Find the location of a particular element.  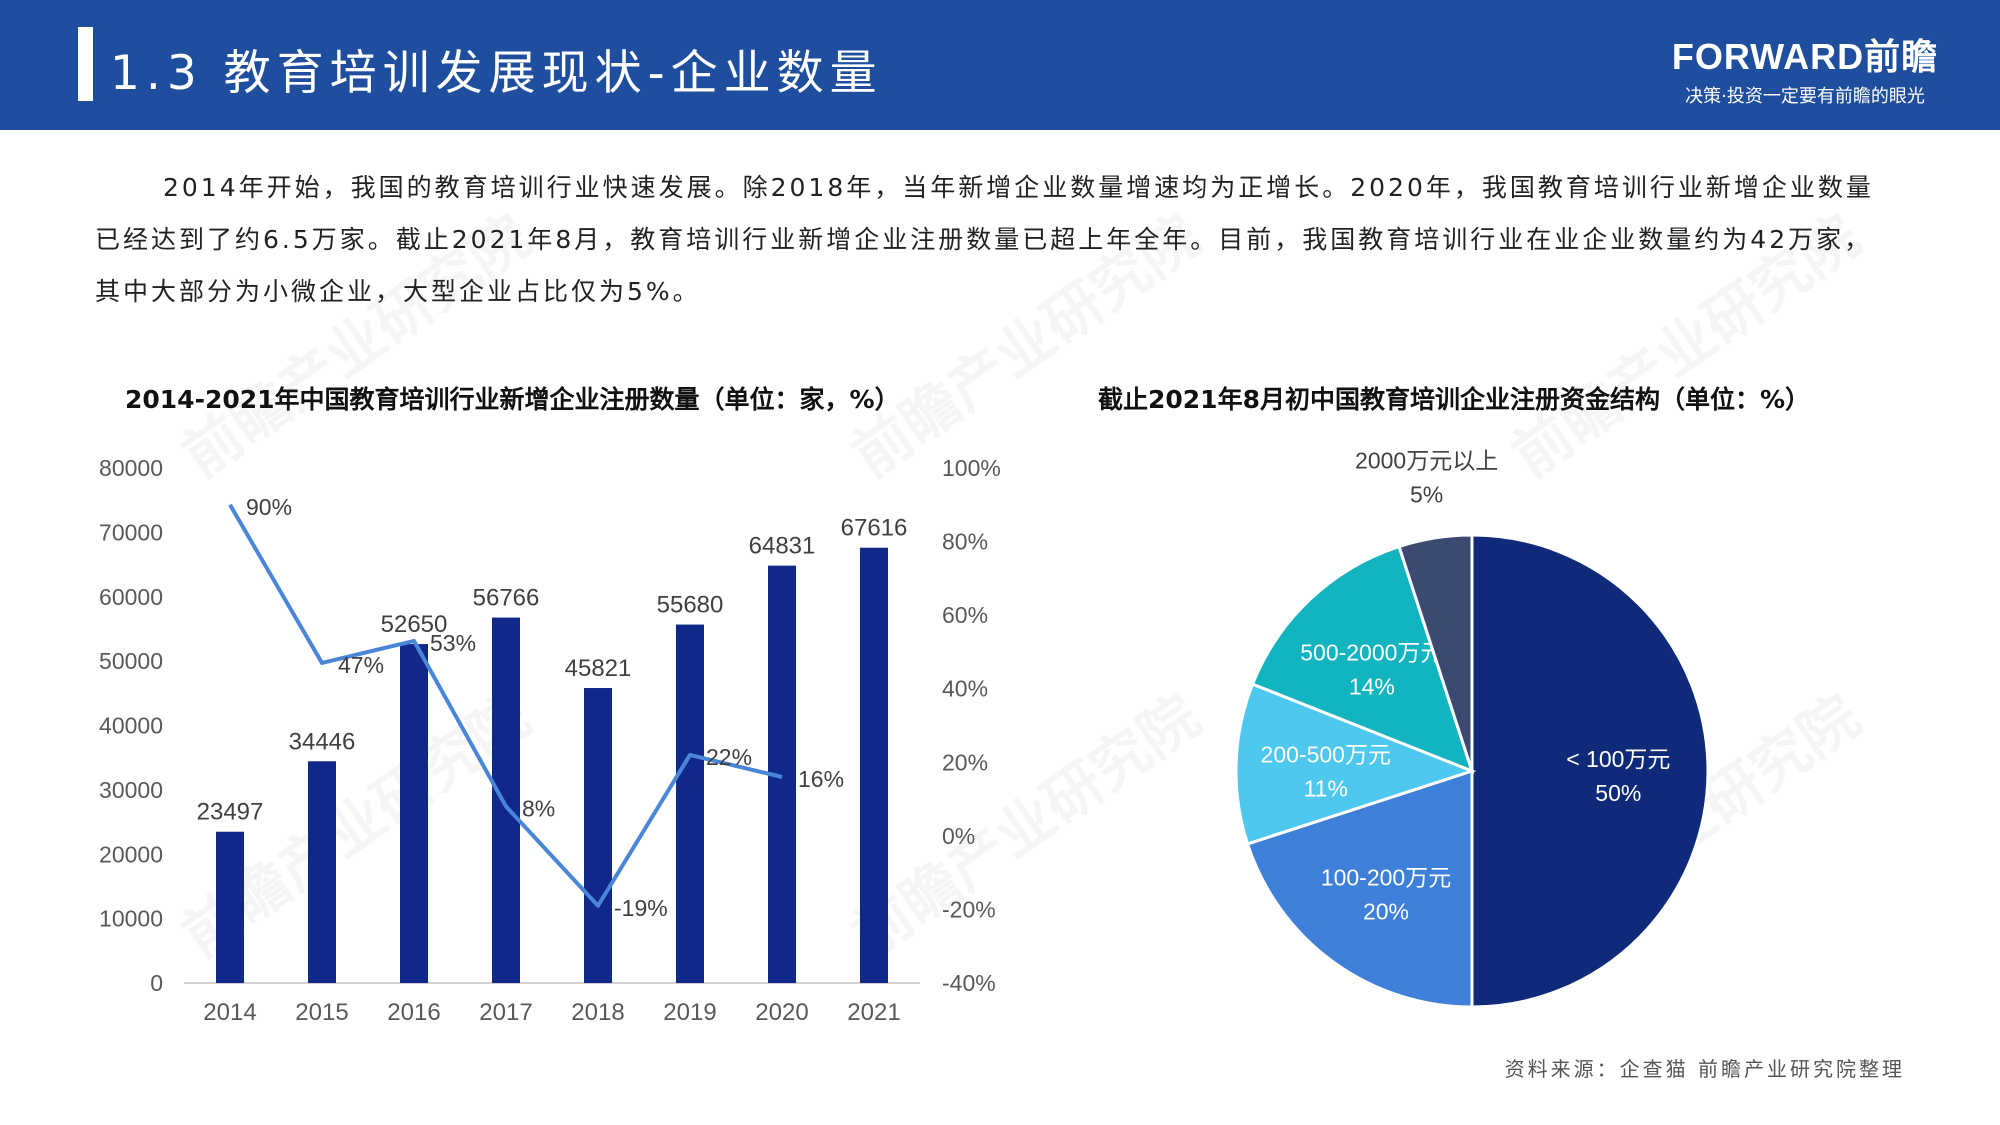

pie-slice-label: 200-500万元 is located at coordinates (1326, 754).